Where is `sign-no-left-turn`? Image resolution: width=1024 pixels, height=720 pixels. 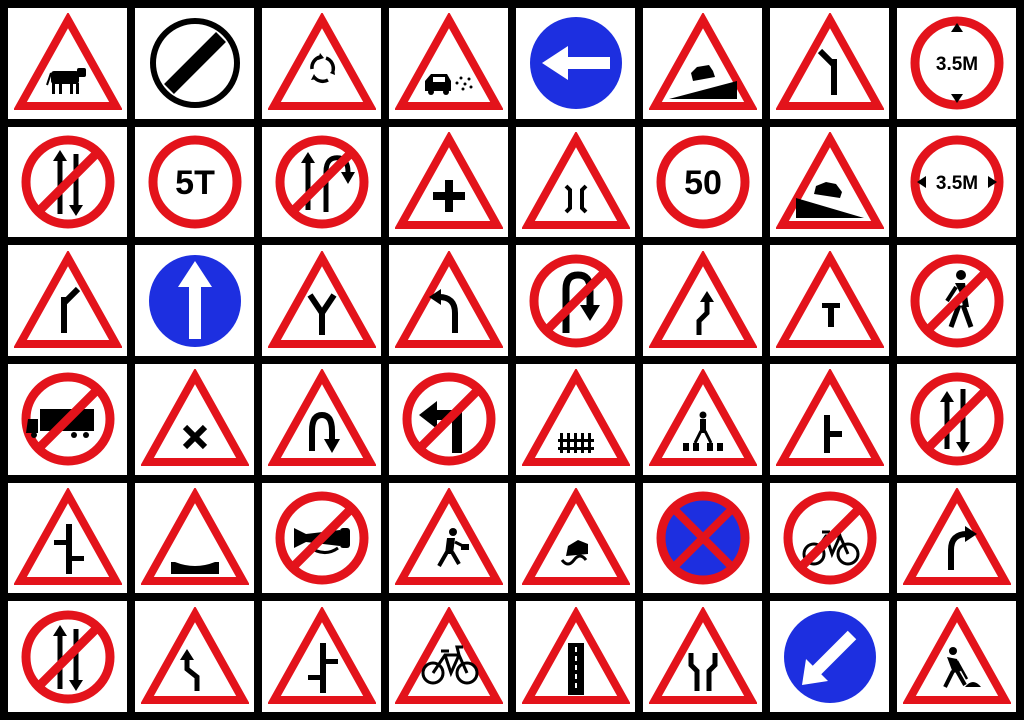 sign-no-left-turn is located at coordinates (448, 419).